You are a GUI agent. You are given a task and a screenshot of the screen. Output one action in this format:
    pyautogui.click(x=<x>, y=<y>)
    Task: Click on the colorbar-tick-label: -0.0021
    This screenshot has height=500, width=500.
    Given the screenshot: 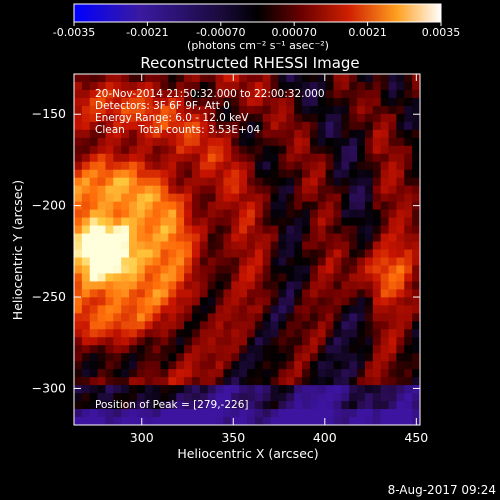 What is the action you would take?
    pyautogui.click(x=147, y=32)
    